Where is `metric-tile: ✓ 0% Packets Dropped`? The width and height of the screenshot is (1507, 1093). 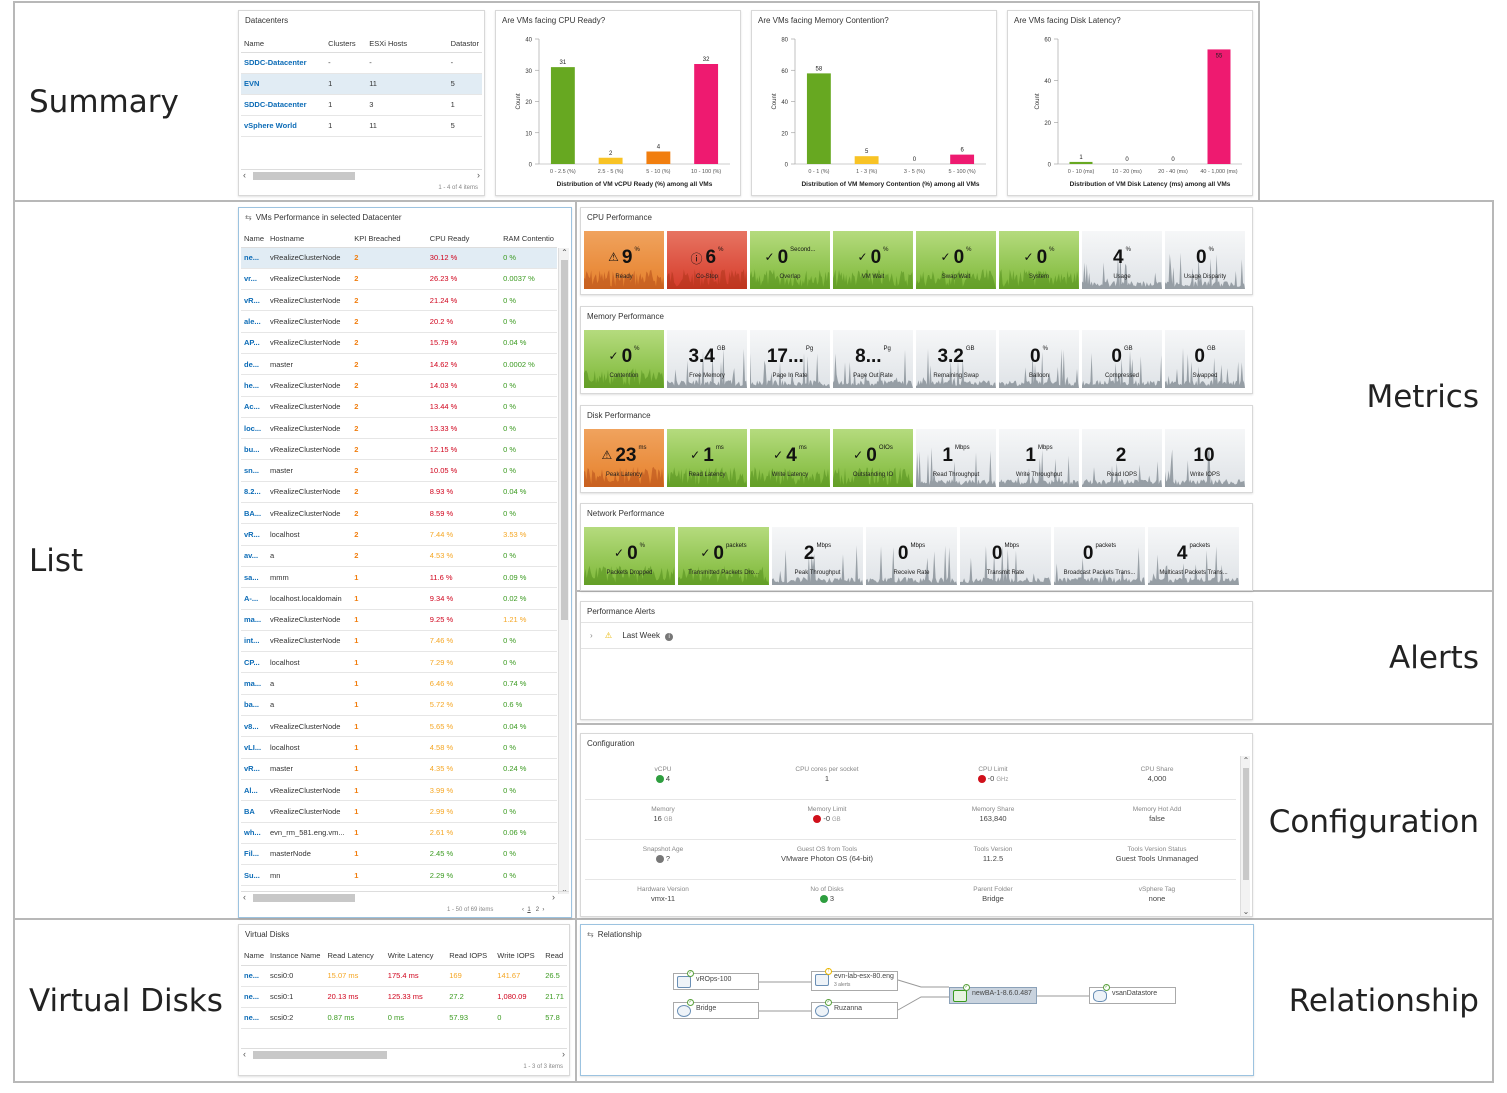 metric-tile: ✓ 0% Packets Dropped is located at coordinates (629, 556).